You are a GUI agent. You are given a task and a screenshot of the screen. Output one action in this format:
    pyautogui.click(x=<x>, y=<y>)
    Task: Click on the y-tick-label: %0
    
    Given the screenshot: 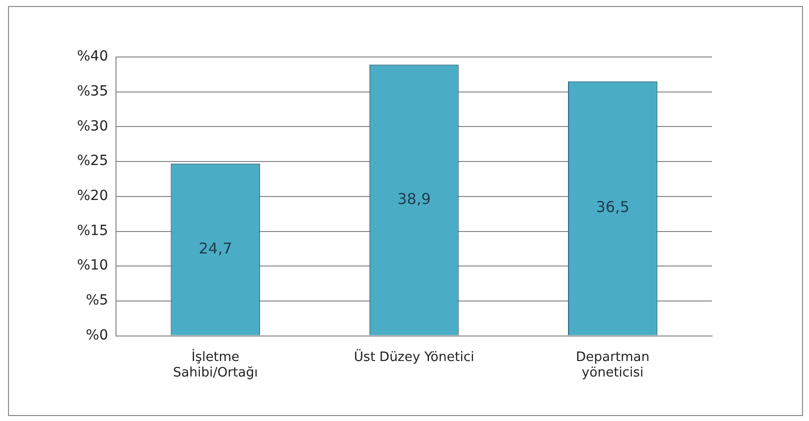 What is the action you would take?
    pyautogui.click(x=97, y=335)
    